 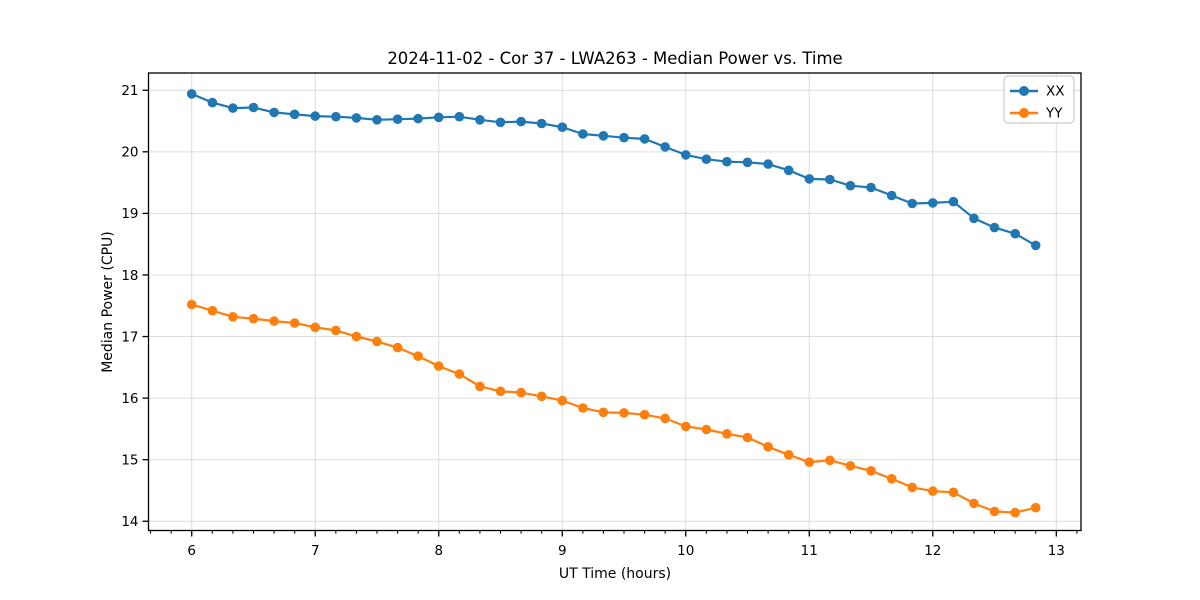 What do you see at coordinates (315, 551) in the screenshot?
I see `x-tick-label: 7` at bounding box center [315, 551].